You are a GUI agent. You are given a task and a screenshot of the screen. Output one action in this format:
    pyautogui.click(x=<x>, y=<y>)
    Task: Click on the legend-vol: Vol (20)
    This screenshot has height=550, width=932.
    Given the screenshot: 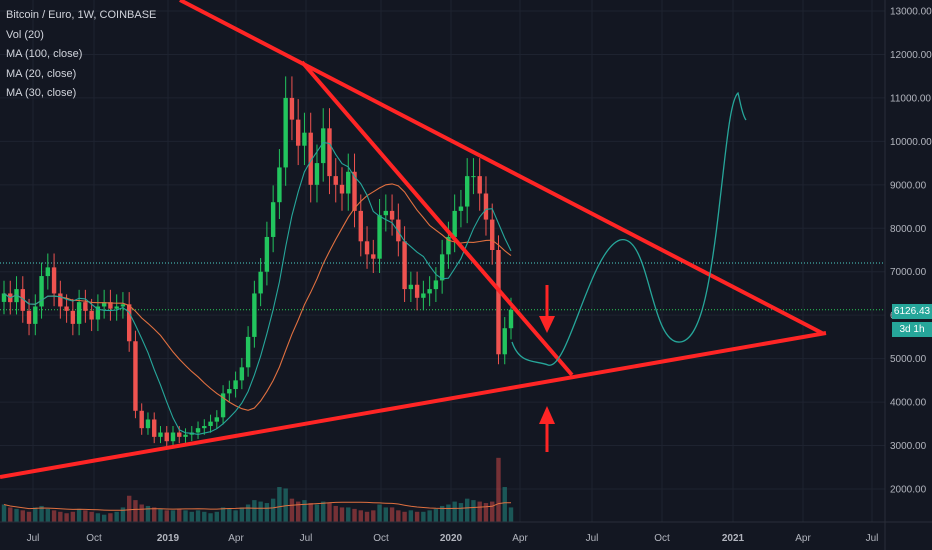 What is the action you would take?
    pyautogui.click(x=25, y=34)
    